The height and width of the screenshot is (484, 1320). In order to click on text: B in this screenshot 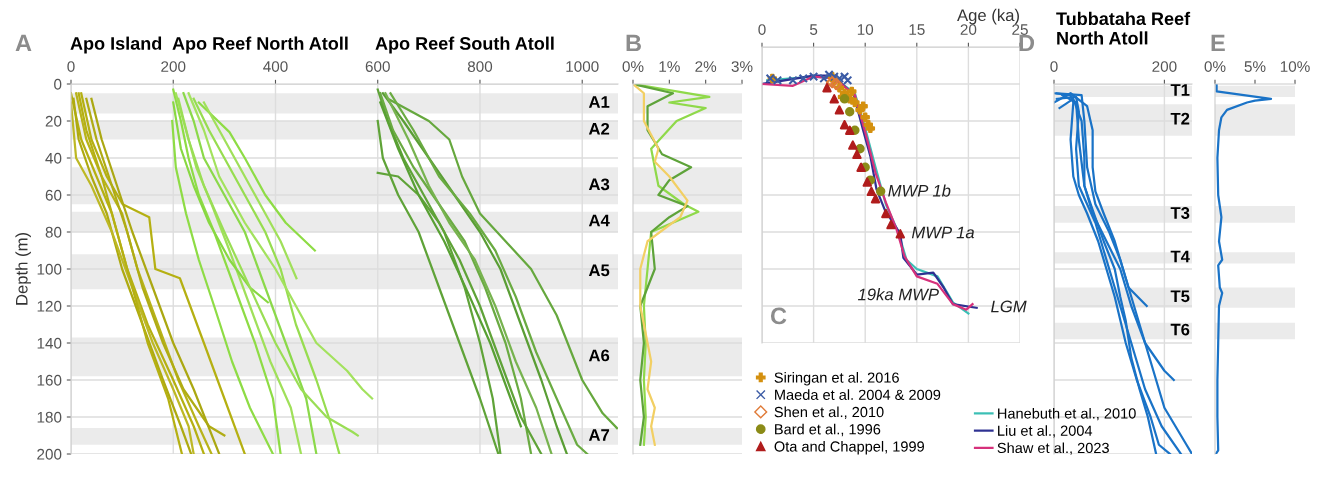, I will do `click(633, 43)`.